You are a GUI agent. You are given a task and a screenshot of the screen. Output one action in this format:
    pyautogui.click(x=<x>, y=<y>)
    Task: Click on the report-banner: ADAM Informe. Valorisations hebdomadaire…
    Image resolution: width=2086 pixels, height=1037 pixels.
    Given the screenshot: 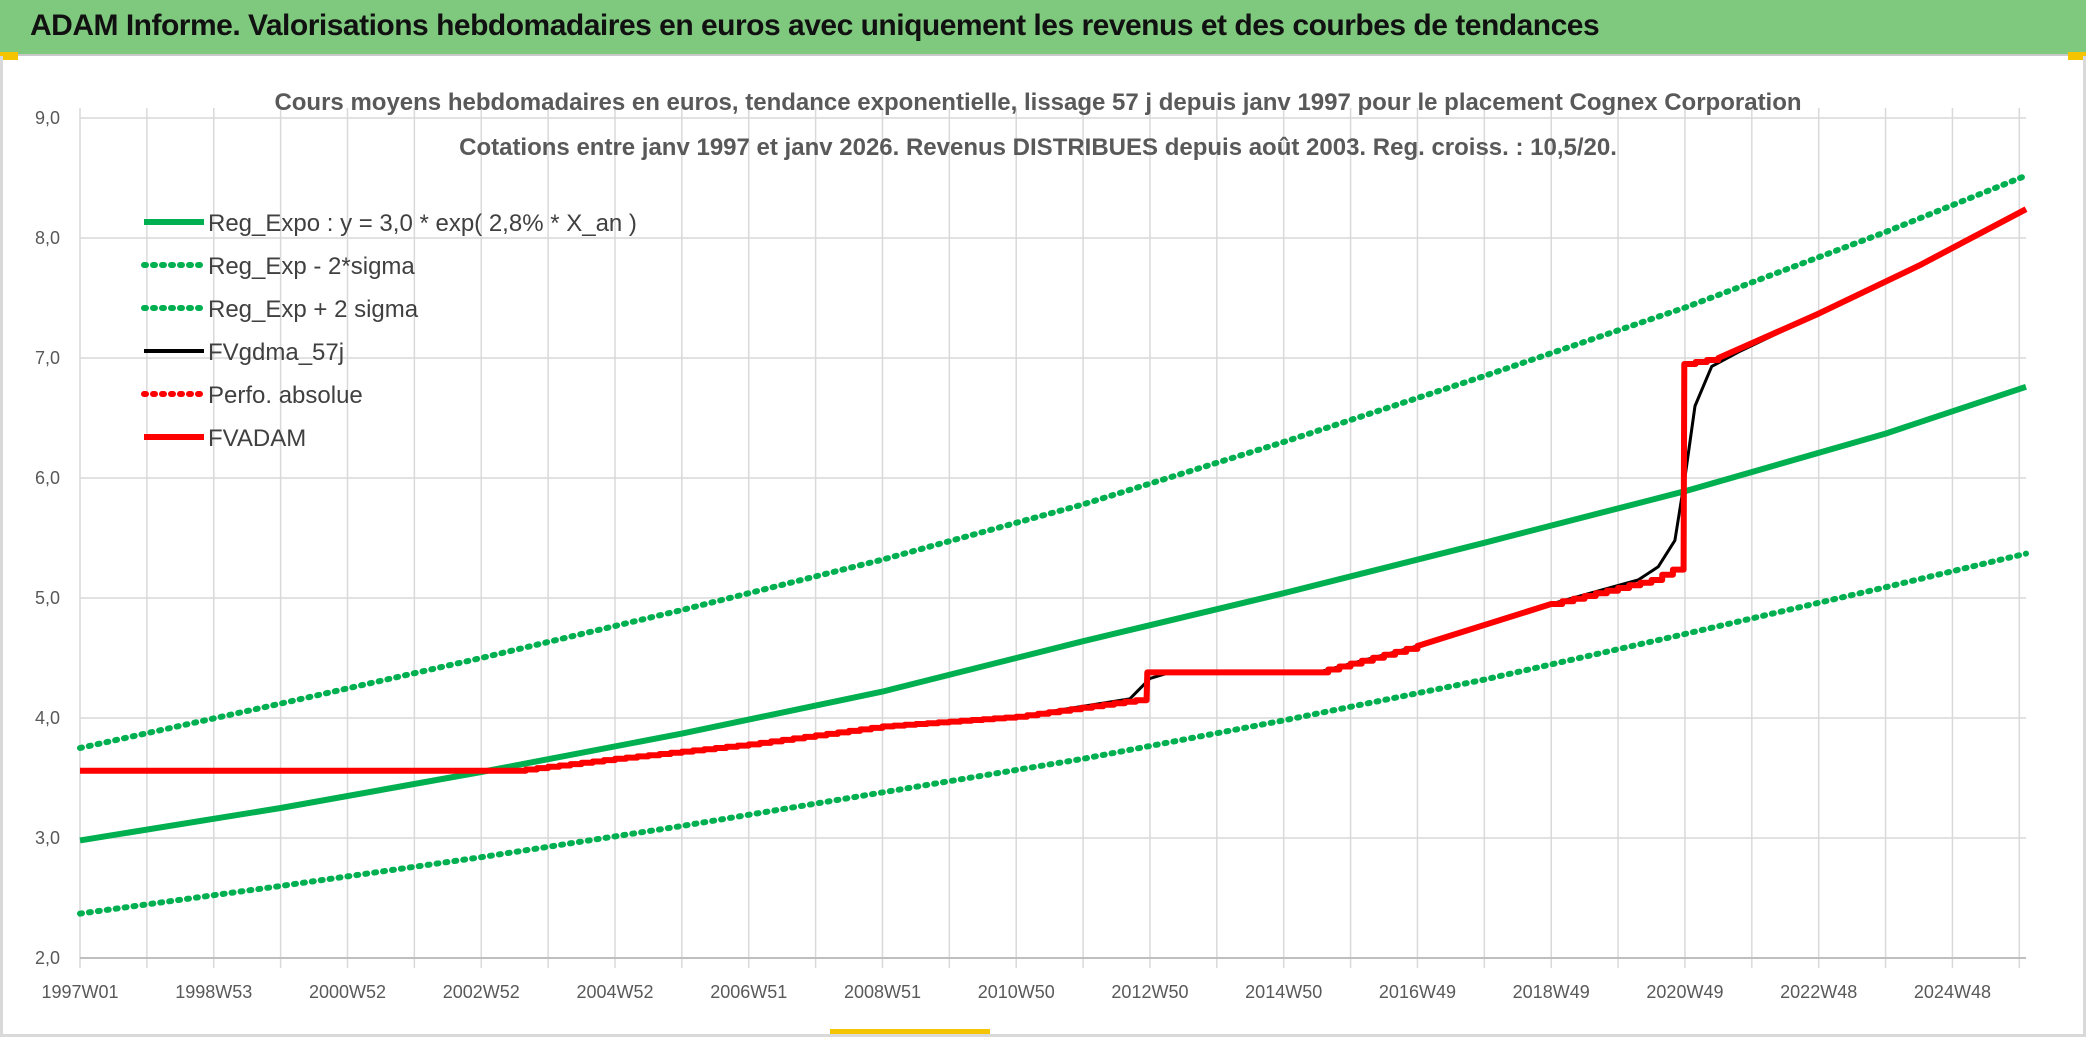 What is the action you would take?
    pyautogui.click(x=1043, y=28)
    